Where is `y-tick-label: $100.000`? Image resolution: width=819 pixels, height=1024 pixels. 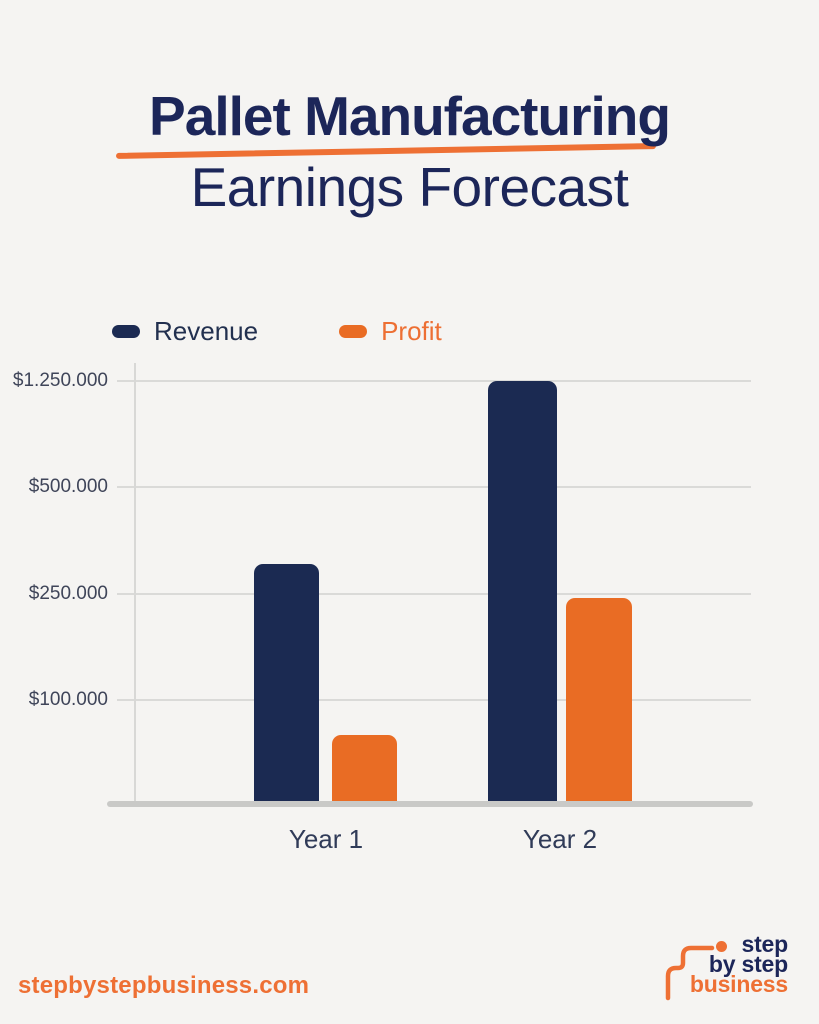 y-tick-label: $100.000 is located at coordinates (68, 699).